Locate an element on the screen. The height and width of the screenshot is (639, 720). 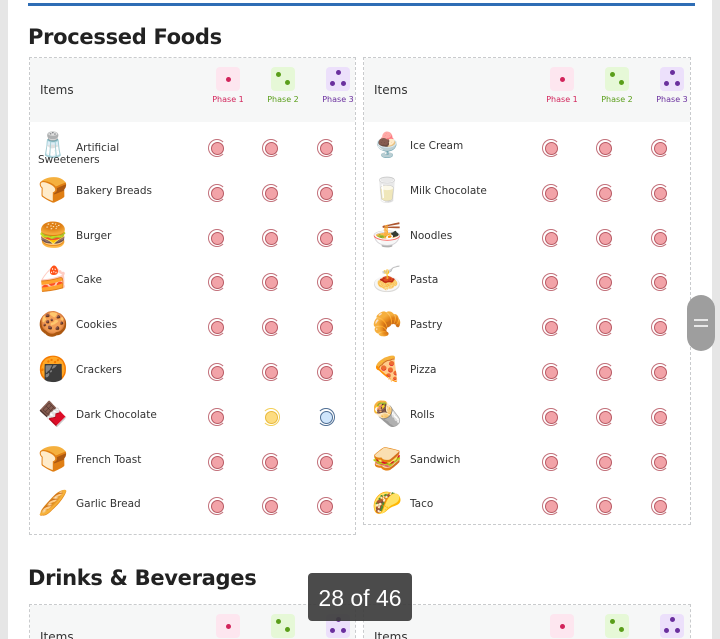
food-name: Cake is located at coordinates (89, 280).